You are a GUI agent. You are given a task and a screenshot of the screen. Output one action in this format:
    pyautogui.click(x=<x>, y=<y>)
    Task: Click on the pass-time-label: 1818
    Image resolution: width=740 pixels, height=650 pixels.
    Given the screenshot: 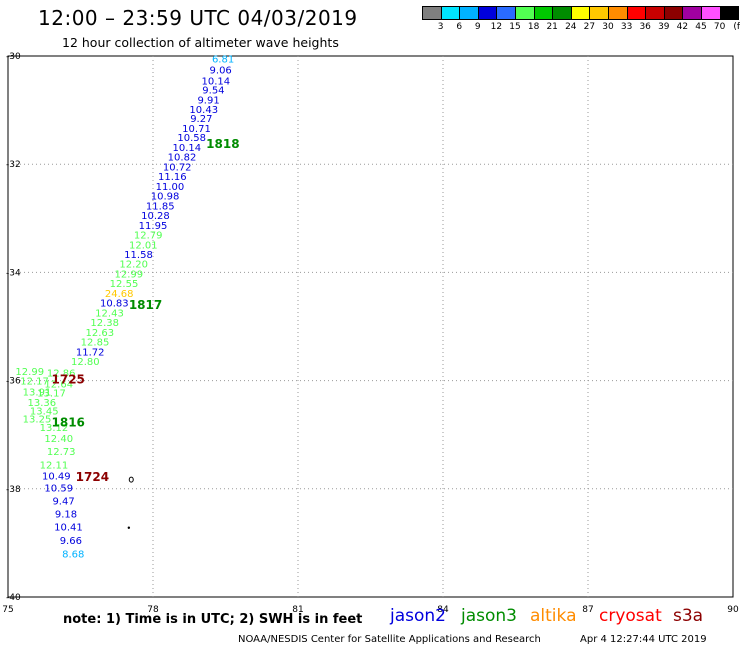 What is the action you would take?
    pyautogui.click(x=222, y=144)
    